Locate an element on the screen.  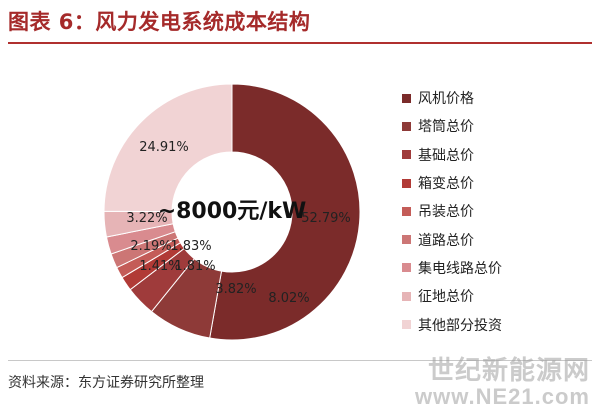
slice-label-3: 3.82% is located at coordinates (235, 289).